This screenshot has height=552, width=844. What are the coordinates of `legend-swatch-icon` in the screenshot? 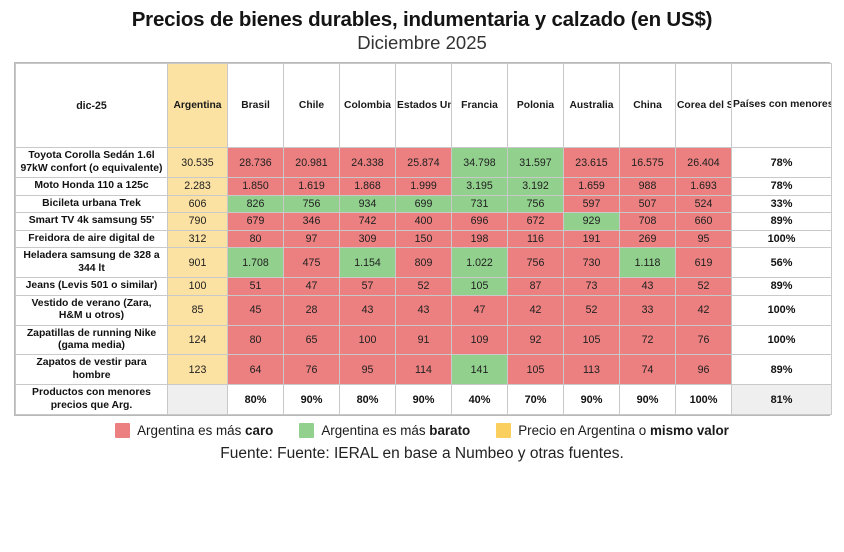 It's located at (504, 431).